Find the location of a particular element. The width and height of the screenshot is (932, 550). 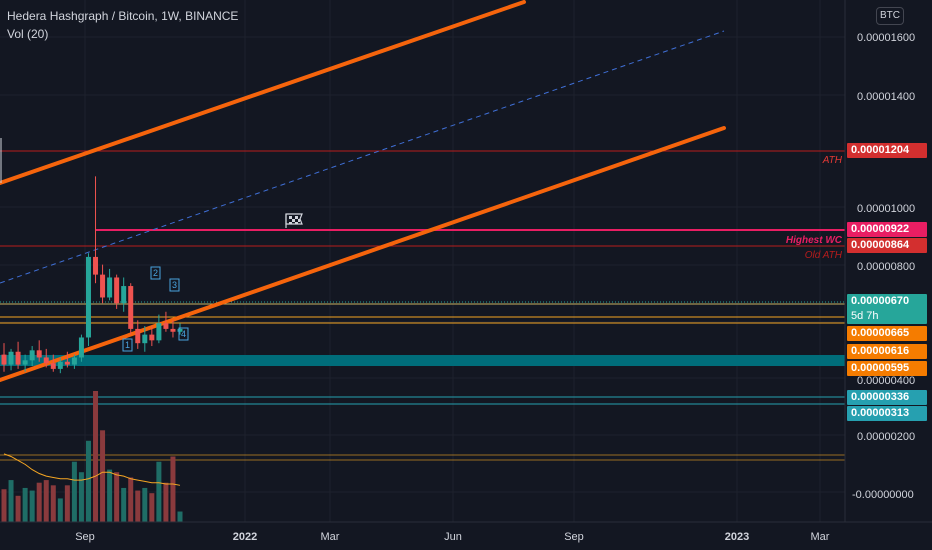

wave-labels: 1 2 3 4 is located at coordinates (155, 309).